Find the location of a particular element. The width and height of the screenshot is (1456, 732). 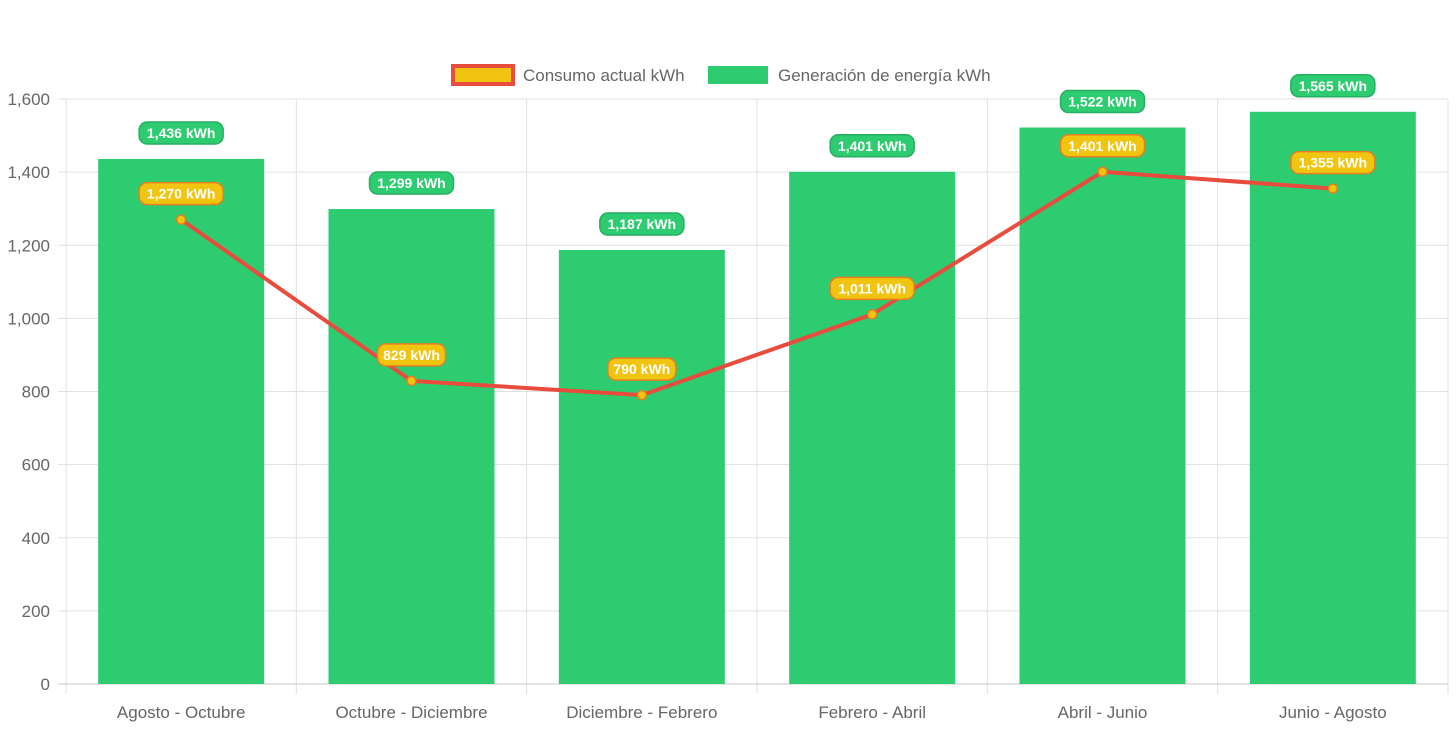

line-value-label: 1,401 kWh is located at coordinates (1102, 146).